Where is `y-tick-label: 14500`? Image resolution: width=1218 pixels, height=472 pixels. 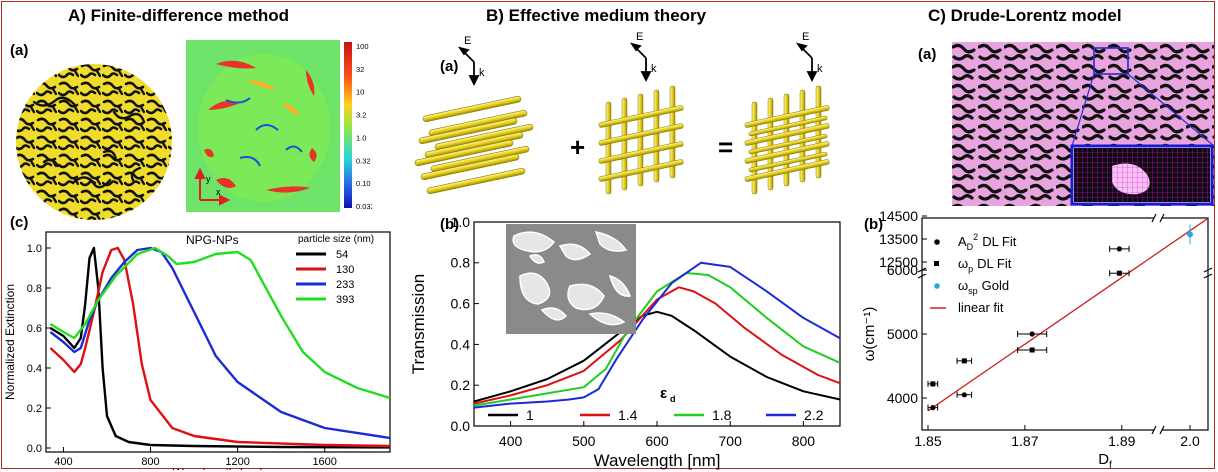 y-tick-label: 14500 is located at coordinates (898, 216).